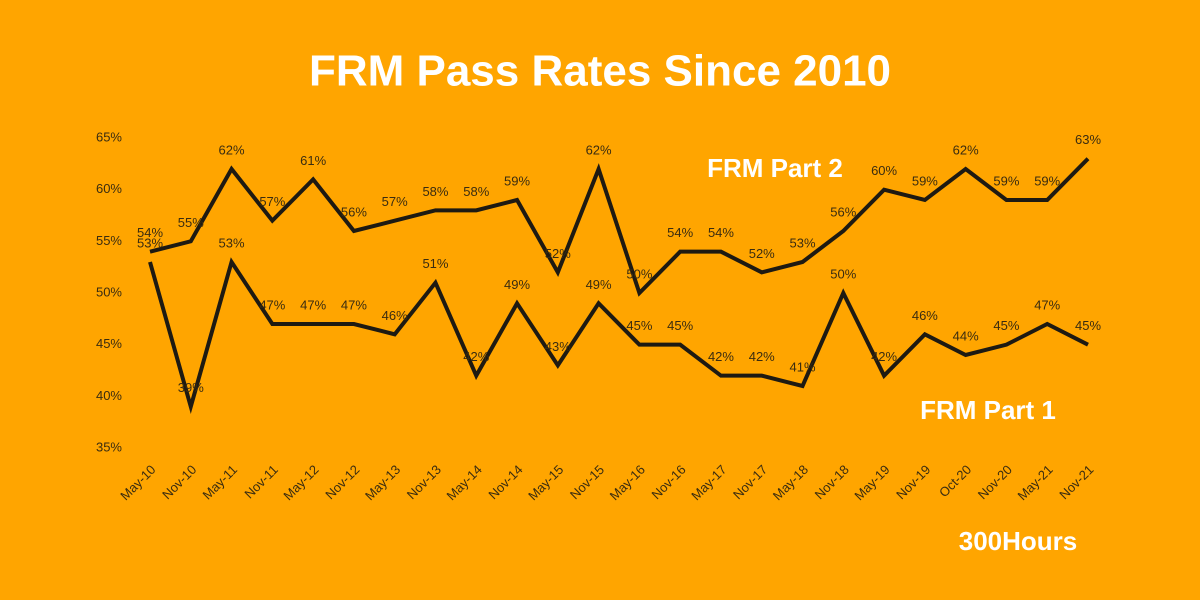 The width and height of the screenshot is (1200, 600). I want to click on y-tick-label: 65%, so click(109, 136).